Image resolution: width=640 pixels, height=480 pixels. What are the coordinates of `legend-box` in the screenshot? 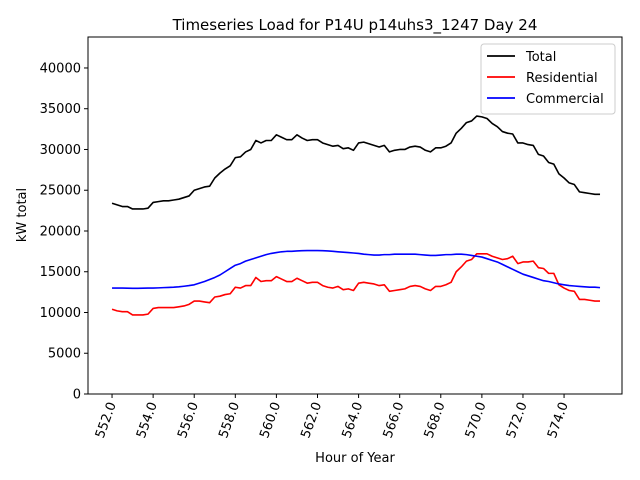 It's located at (548, 79).